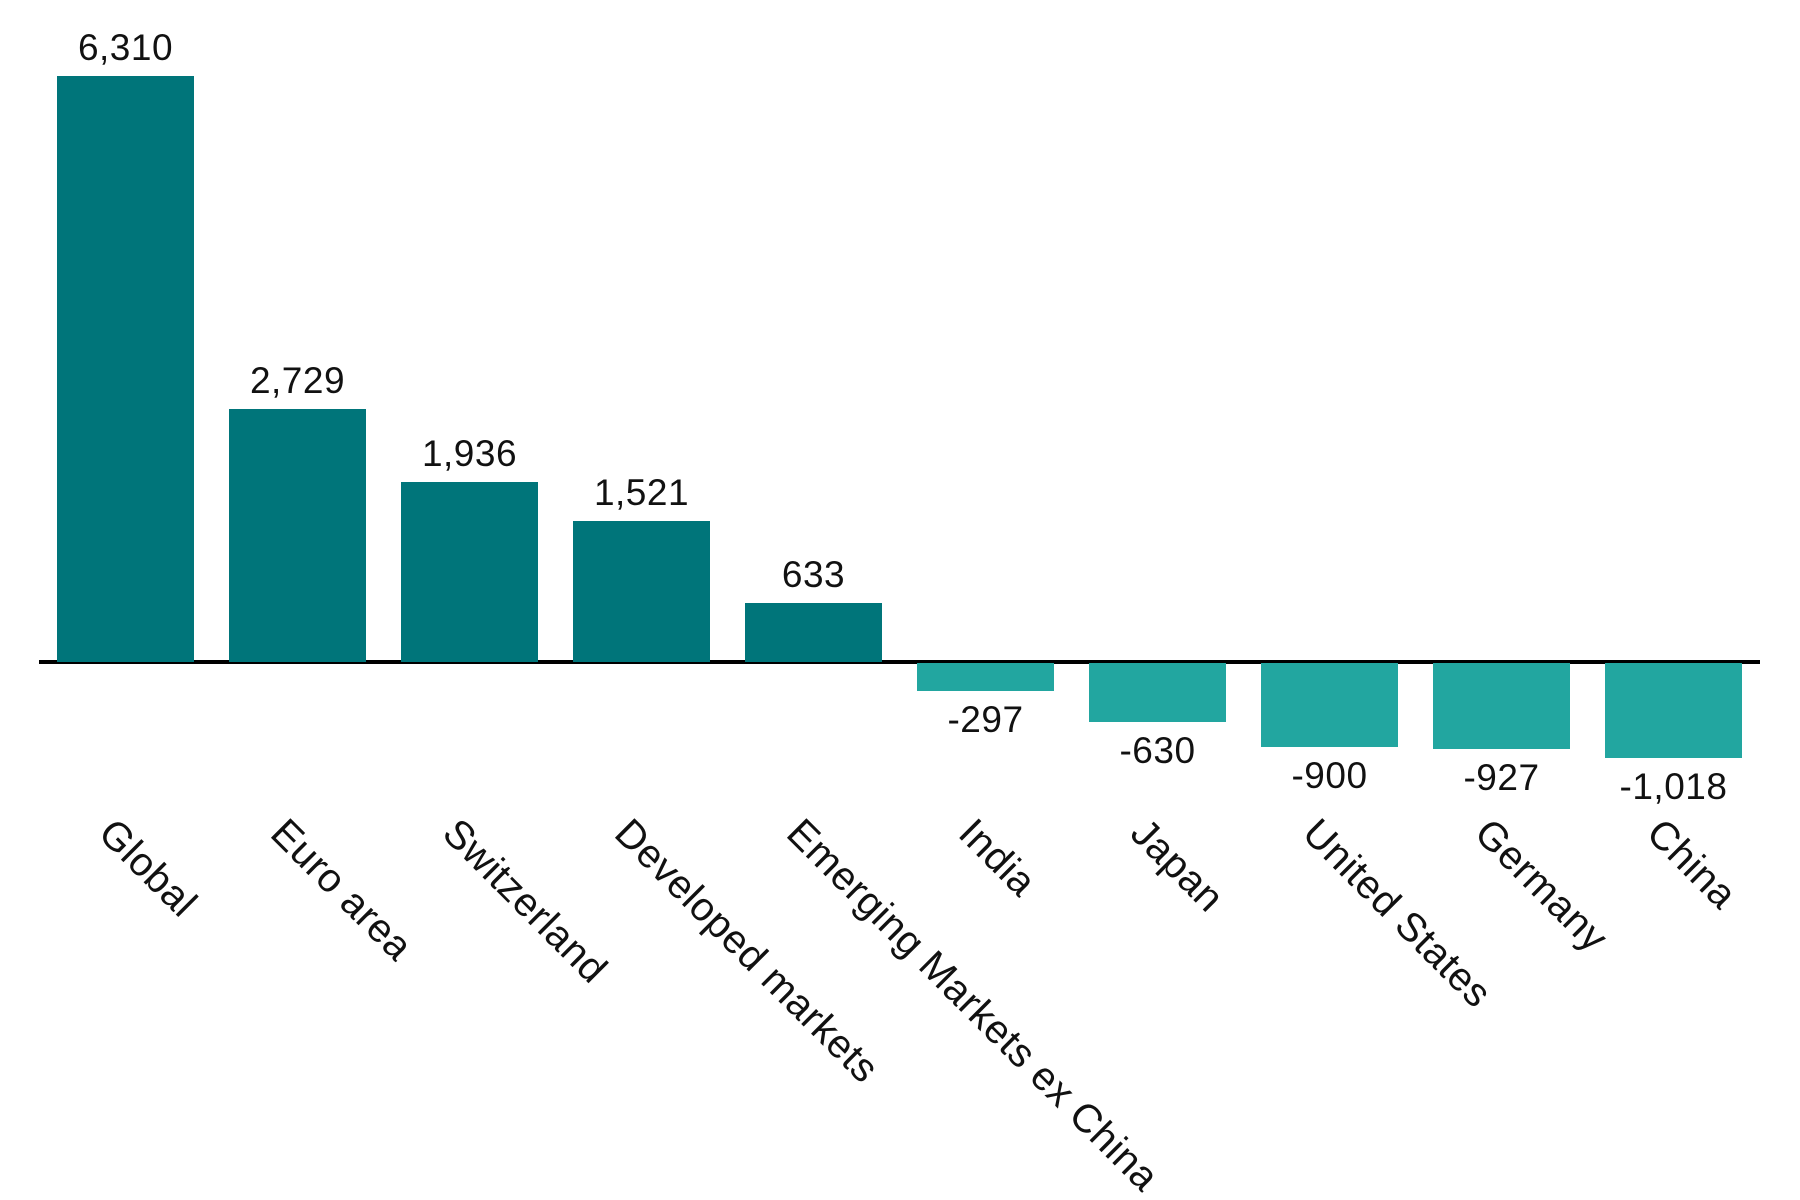  What do you see at coordinates (469, 453) in the screenshot?
I see `value-label-switzerland: 1,936` at bounding box center [469, 453].